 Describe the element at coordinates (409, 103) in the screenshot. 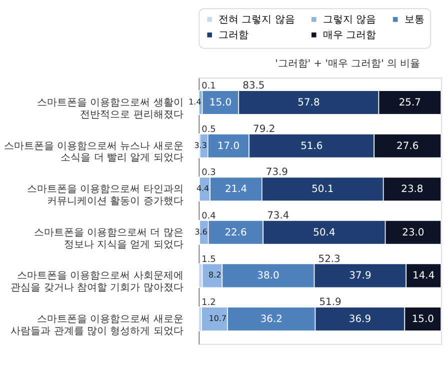

I see `data-label: 25.7` at that location.